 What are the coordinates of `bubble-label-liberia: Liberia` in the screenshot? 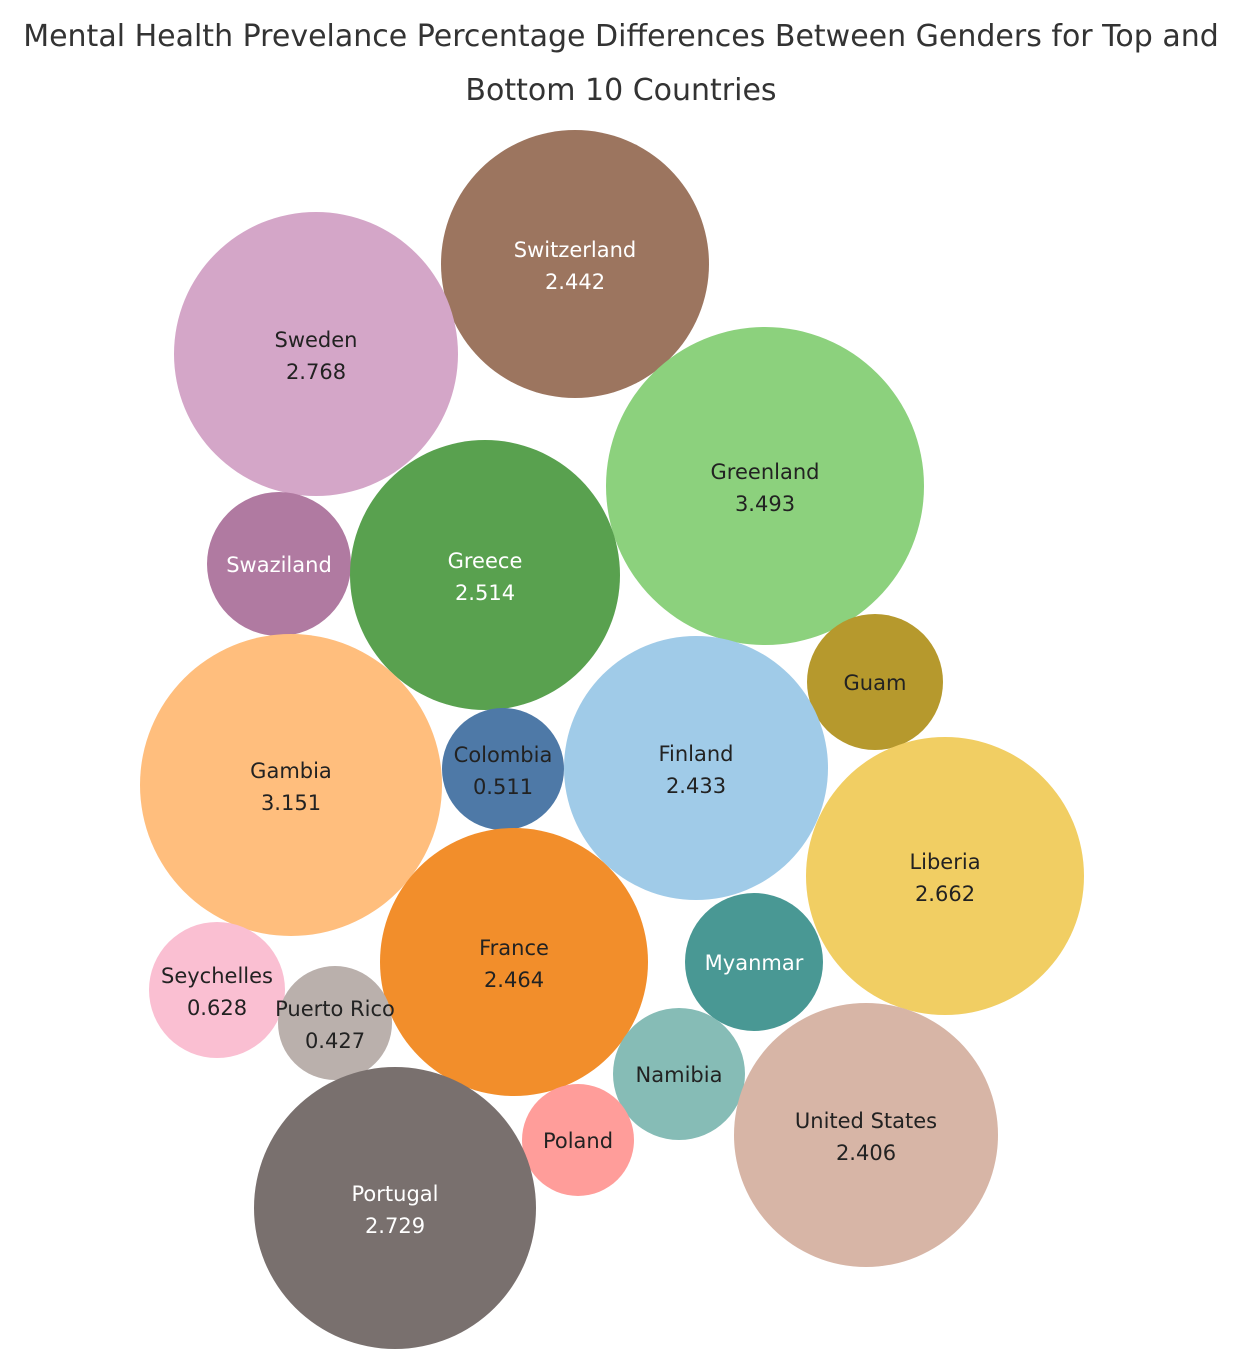 It's located at (944, 862).